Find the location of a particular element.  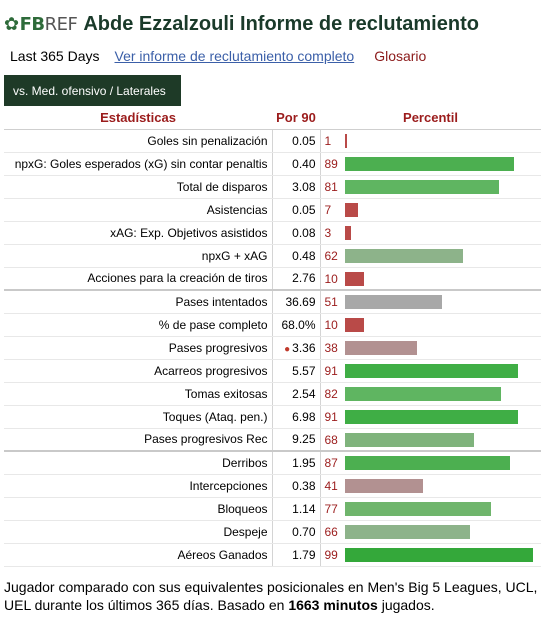

stat-name: Acarreos progresivos is located at coordinates (138, 371).